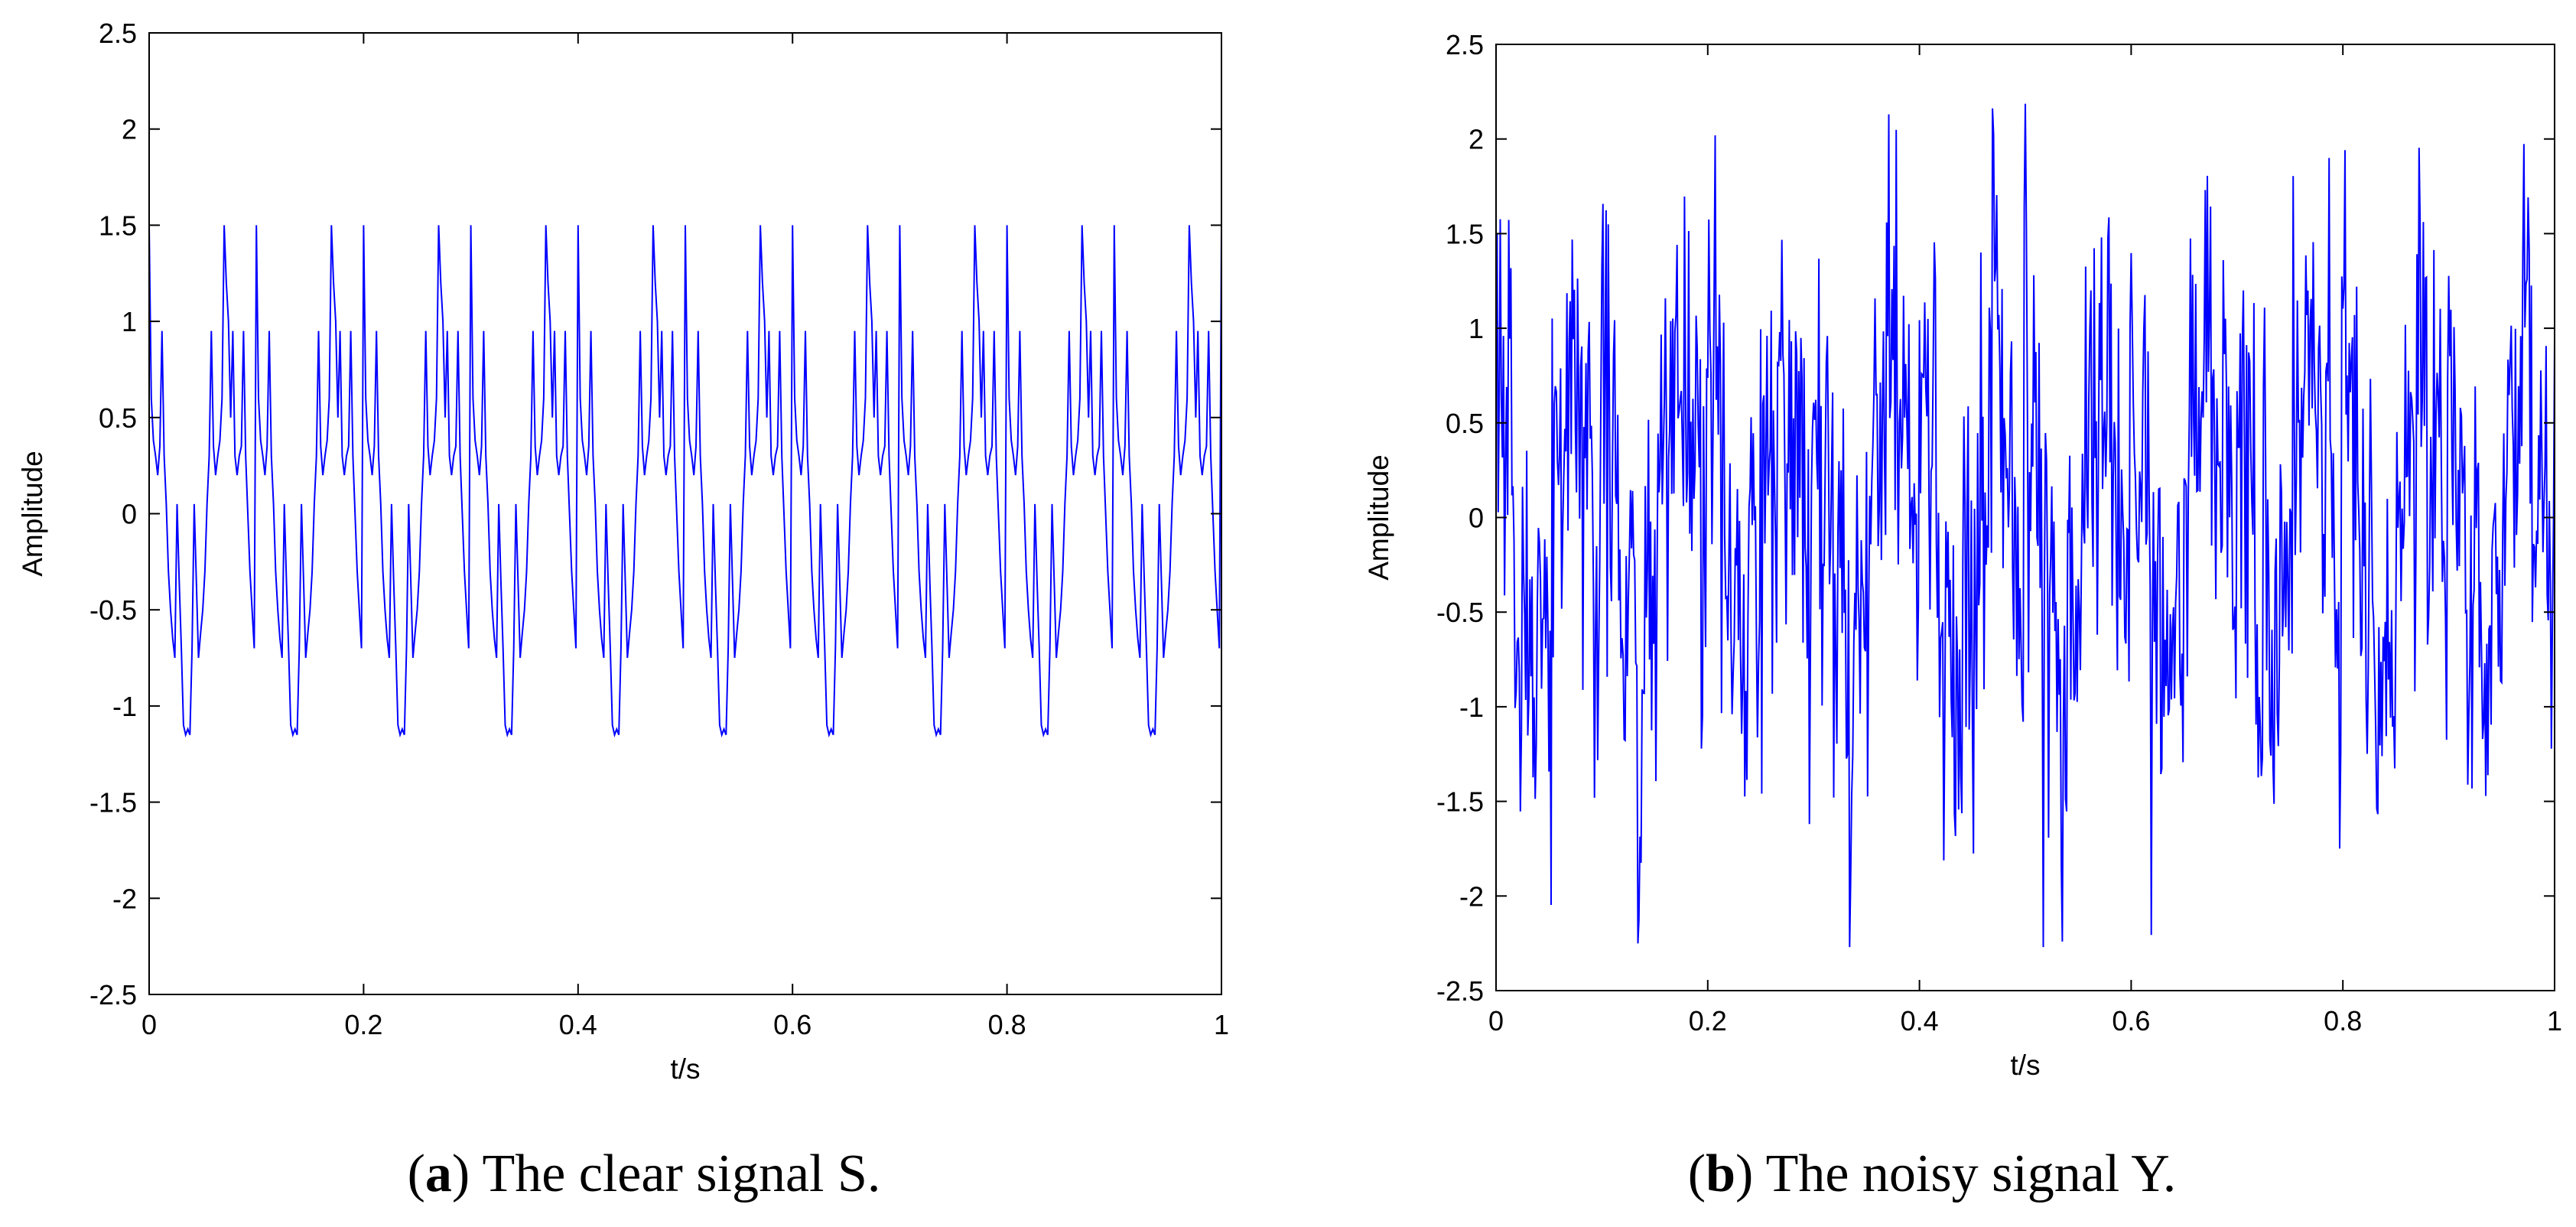 Image resolution: width=2576 pixels, height=1227 pixels. Describe the element at coordinates (1471, 896) in the screenshot. I see `panel-b-ytick-label: -2` at that location.